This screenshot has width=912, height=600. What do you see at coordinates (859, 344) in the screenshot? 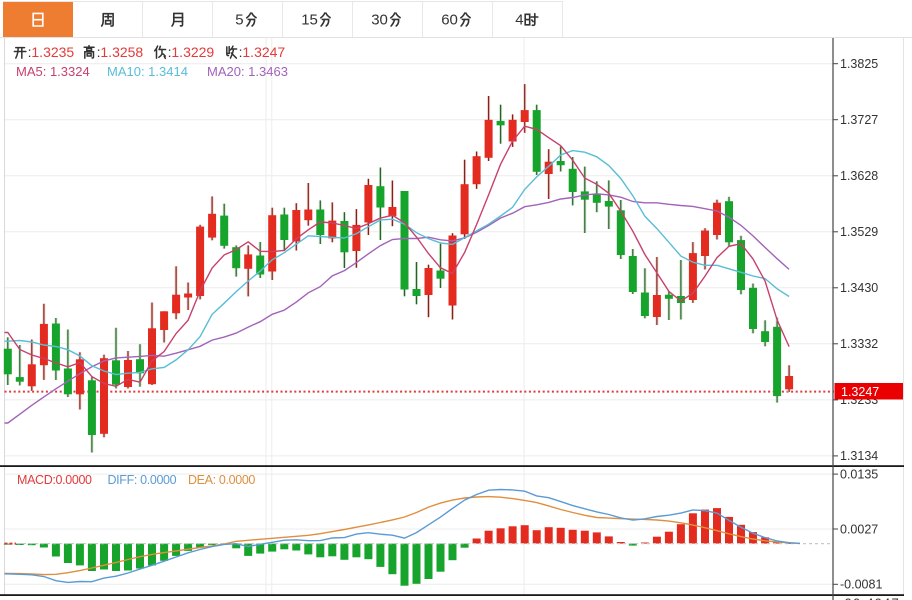
I see `svg-text: 1.3332` at bounding box center [859, 344].